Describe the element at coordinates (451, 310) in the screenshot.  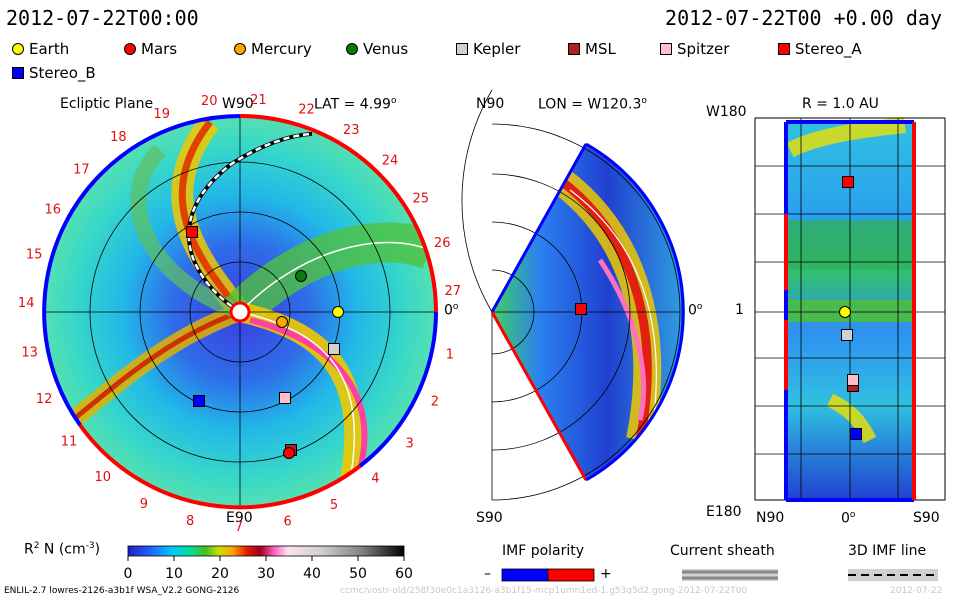
I see `ecliptic-right-label: 0o` at that location.